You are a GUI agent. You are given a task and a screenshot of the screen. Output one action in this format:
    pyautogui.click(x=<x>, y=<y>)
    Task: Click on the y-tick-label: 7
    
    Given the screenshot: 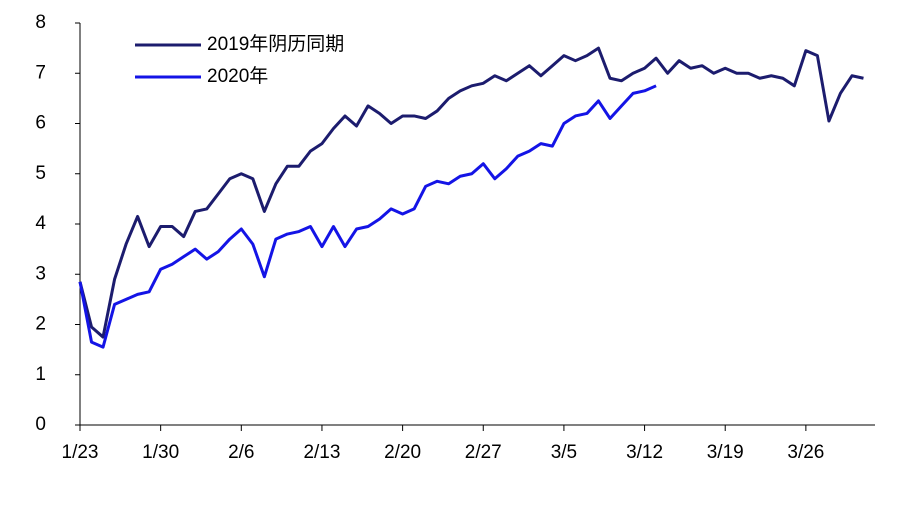 What is the action you would take?
    pyautogui.click(x=40, y=72)
    